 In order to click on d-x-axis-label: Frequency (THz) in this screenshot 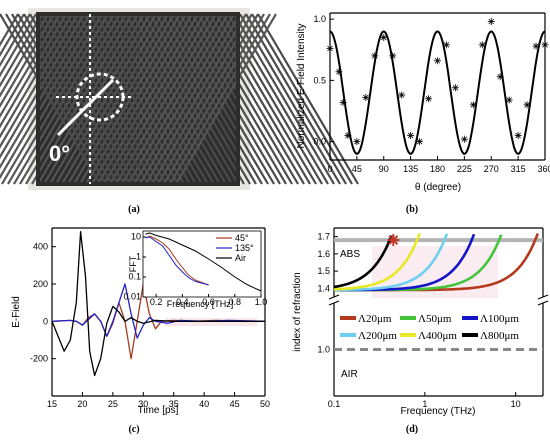, I will do `click(437, 411)`.